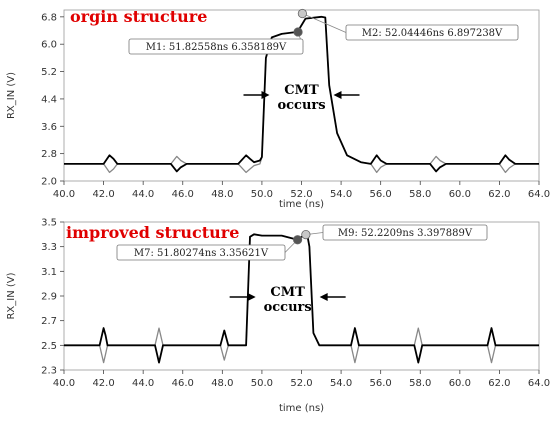 Image resolution: width=550 pixels, height=421 pixels. Describe the element at coordinates (49, 127) in the screenshot. I see `y-tick-label: 3.6` at that location.